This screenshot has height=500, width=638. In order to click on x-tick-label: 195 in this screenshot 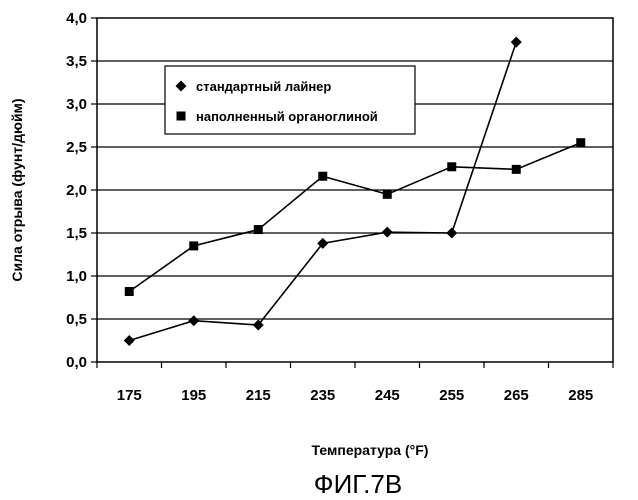, I will do `click(193, 395)`.